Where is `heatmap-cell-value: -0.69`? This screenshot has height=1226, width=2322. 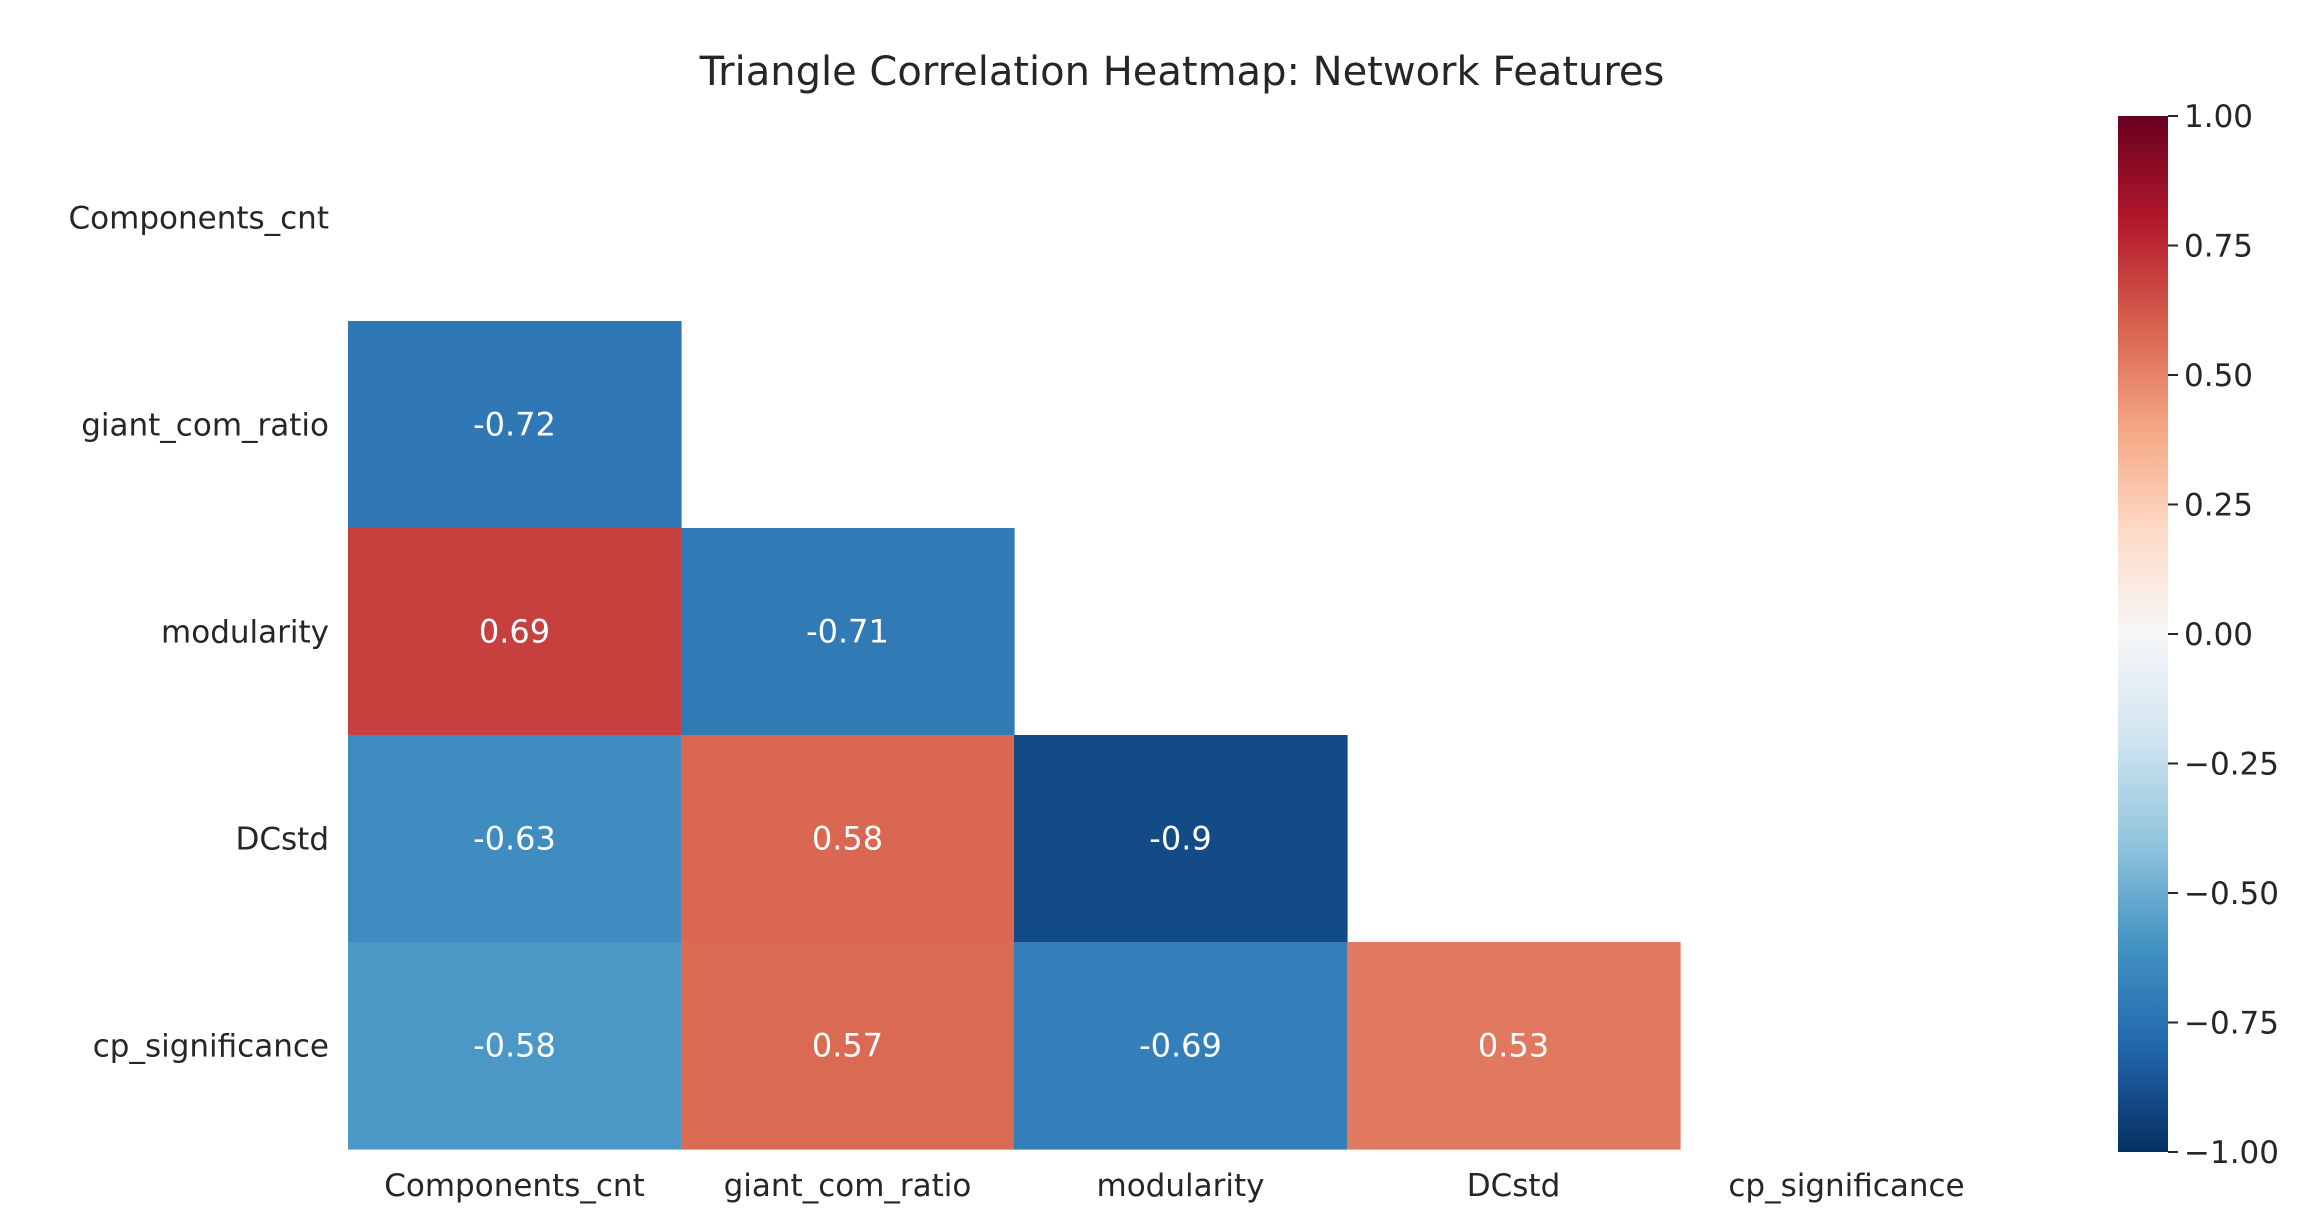
heatmap-cell-value: -0.69 is located at coordinates (1180, 1046).